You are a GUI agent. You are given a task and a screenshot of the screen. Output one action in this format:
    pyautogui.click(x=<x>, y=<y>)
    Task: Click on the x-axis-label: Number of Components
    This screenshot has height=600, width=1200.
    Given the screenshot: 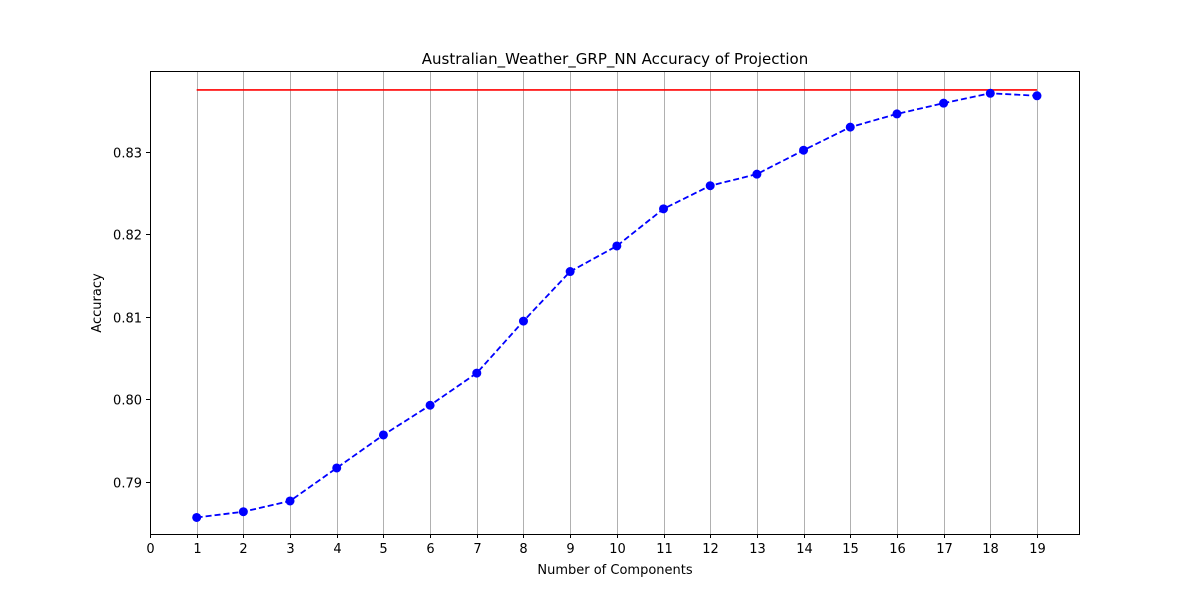 What is the action you would take?
    pyautogui.click(x=614, y=570)
    